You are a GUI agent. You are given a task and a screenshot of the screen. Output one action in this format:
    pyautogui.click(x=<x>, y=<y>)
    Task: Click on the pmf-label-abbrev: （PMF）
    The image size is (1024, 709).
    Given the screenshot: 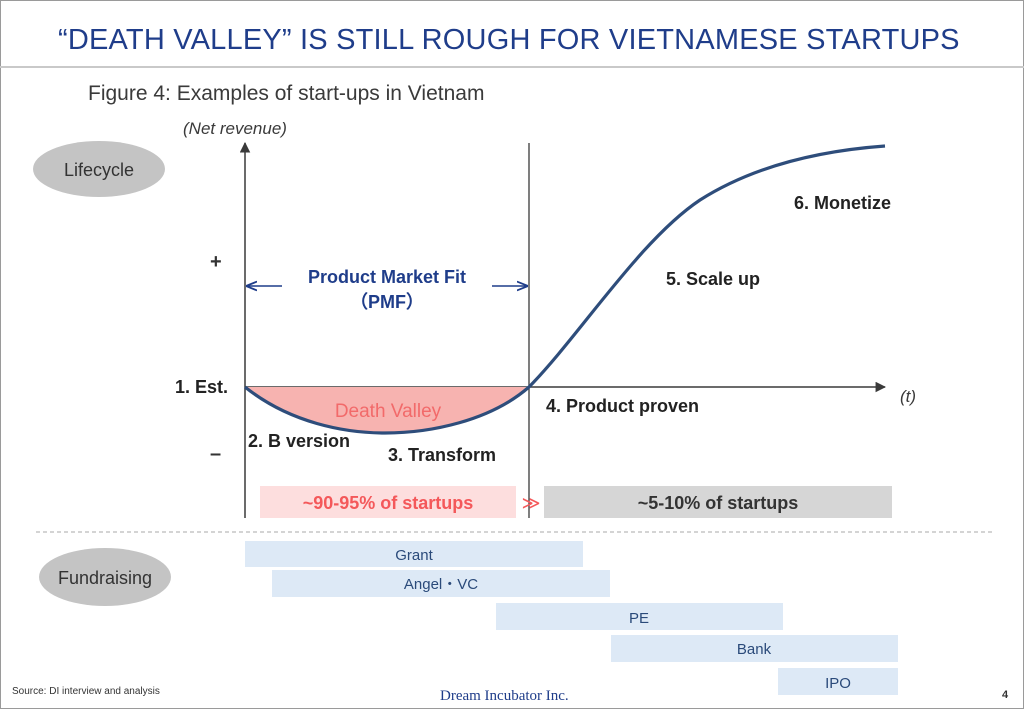 What is the action you would take?
    pyautogui.click(x=387, y=302)
    